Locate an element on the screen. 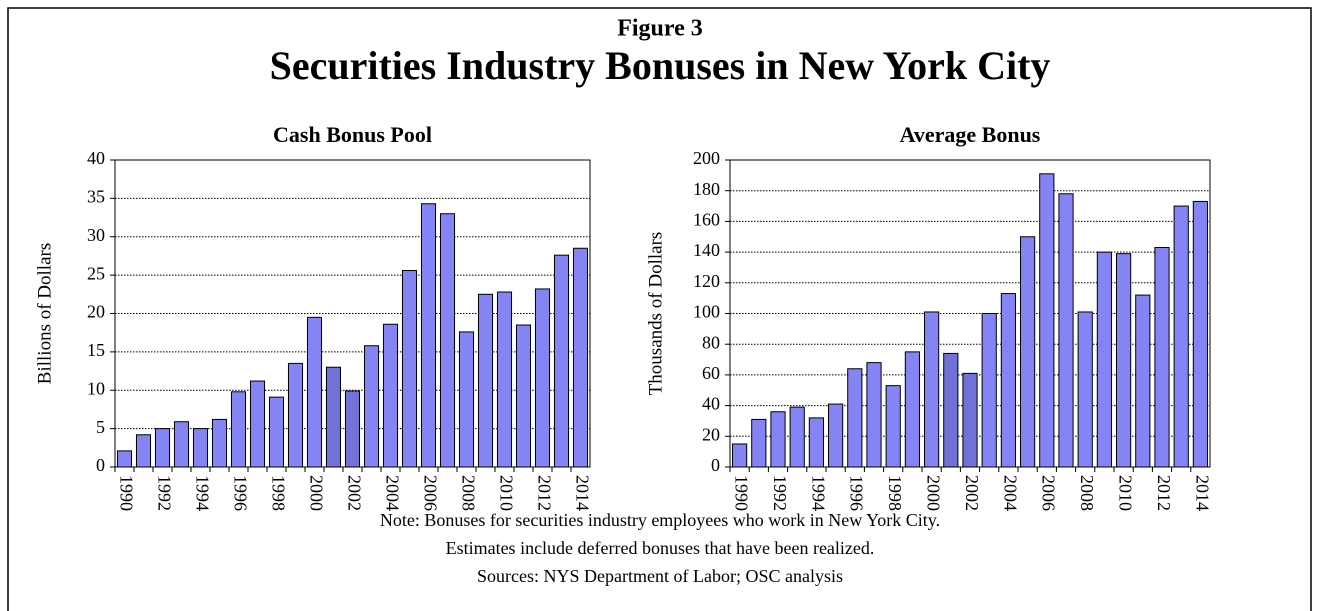  y-tick-label: 35 is located at coordinates (96, 197).